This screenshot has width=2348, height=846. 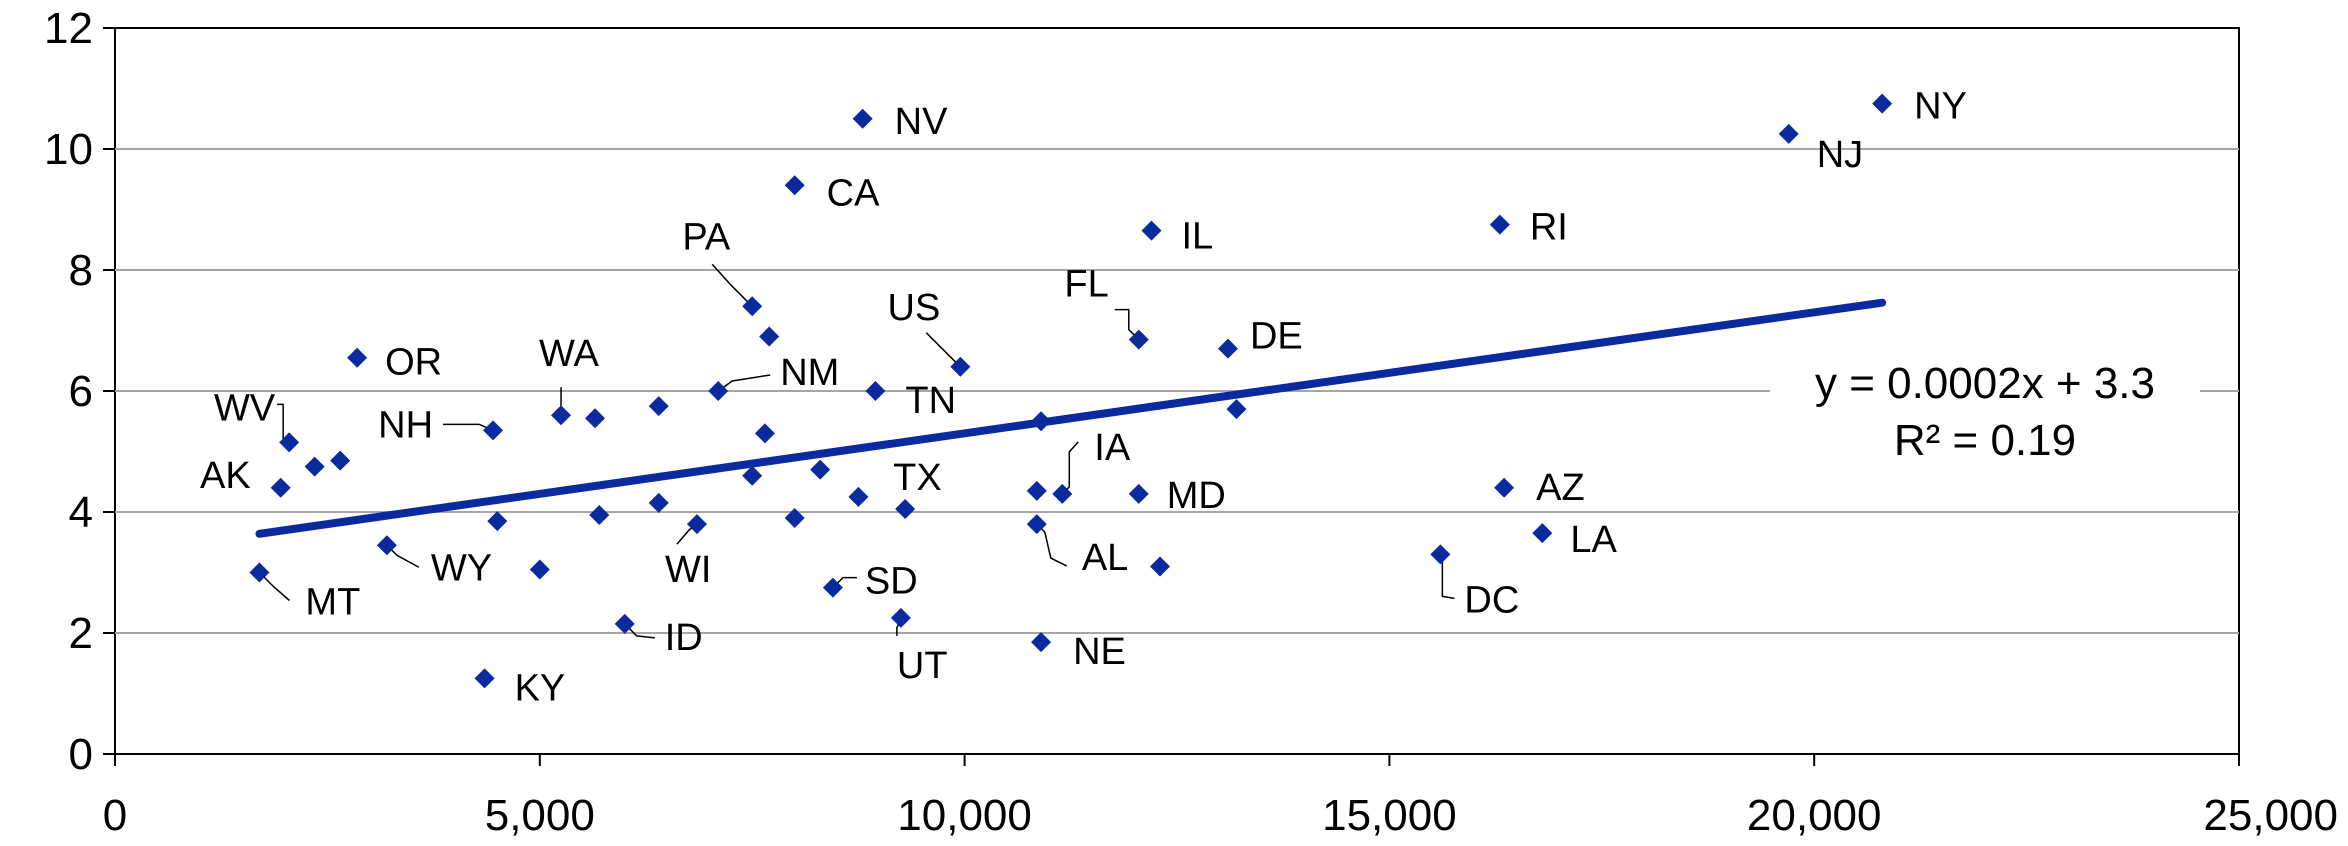 What do you see at coordinates (832, 587) in the screenshot?
I see `data-point-sd` at bounding box center [832, 587].